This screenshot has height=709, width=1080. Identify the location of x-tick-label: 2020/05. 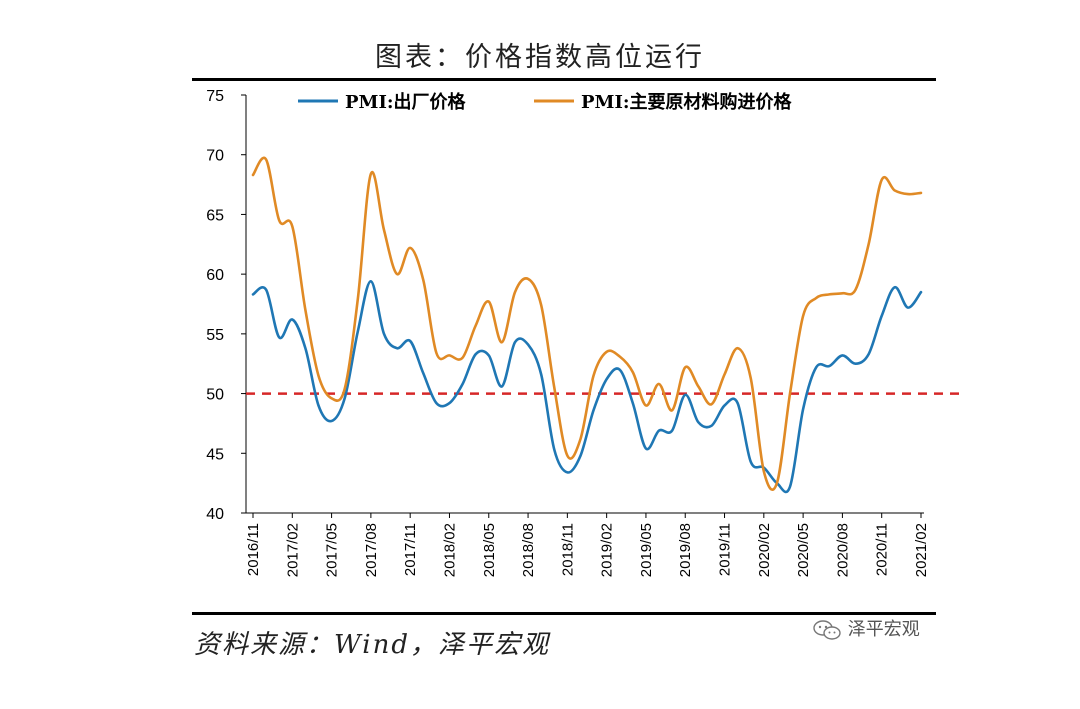
(803, 550).